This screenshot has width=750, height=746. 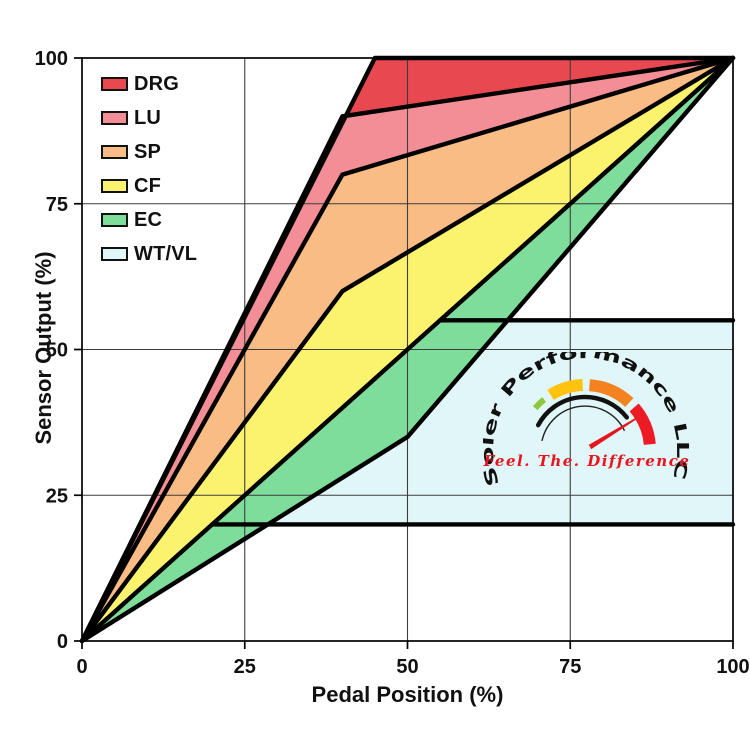 I want to click on y-tick-label: 25, so click(x=57, y=496).